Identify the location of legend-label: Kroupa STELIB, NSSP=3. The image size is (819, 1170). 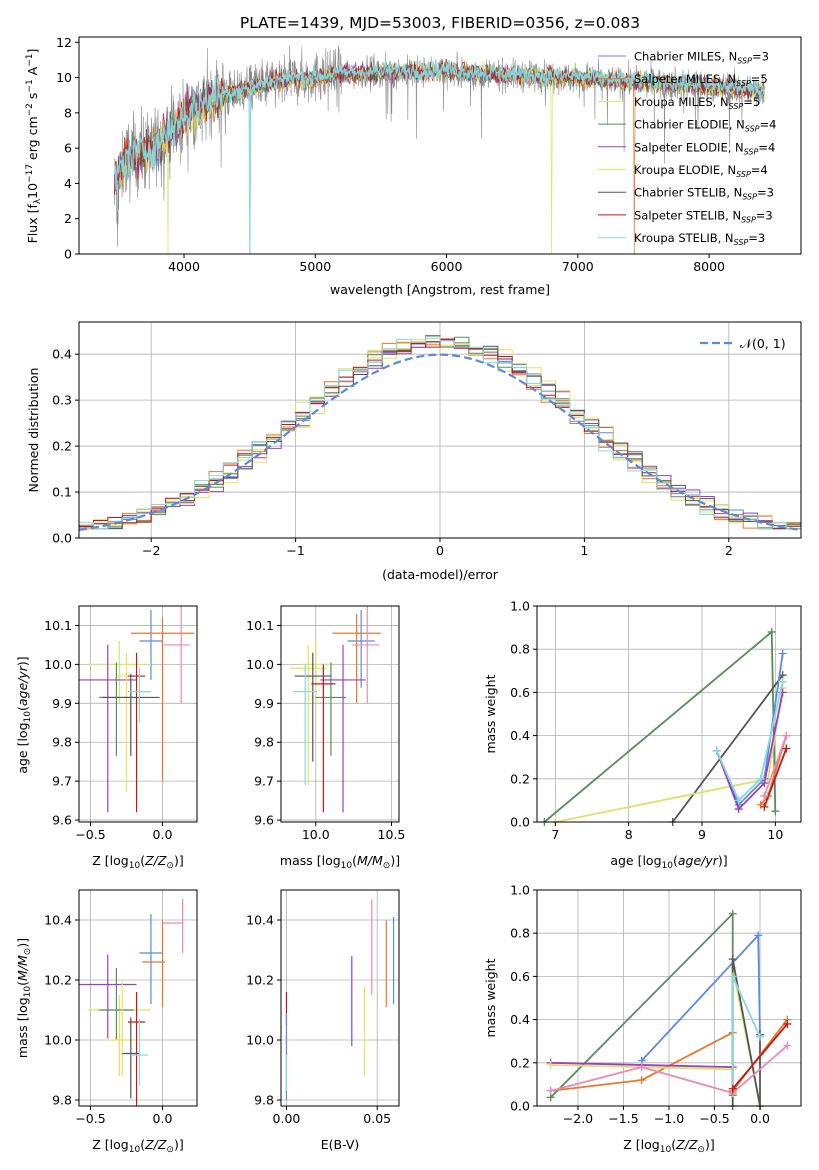
(699, 239).